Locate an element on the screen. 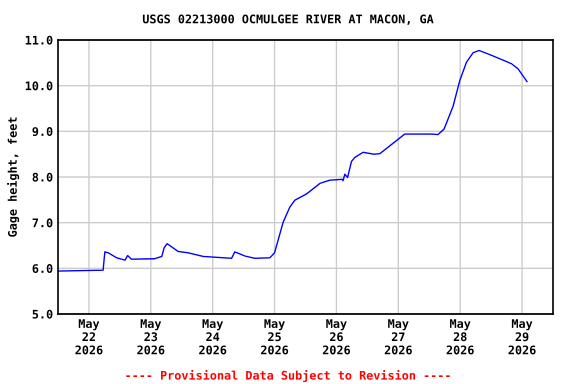  y-axis-title: Gage height, feet is located at coordinates (13, 177).